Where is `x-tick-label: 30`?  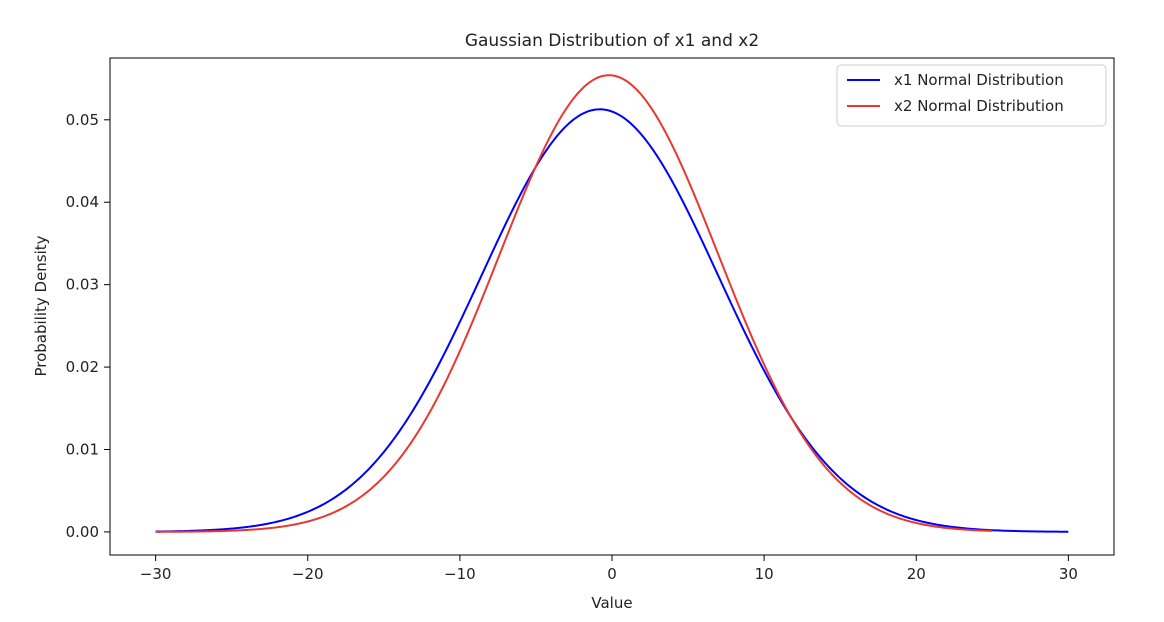 x-tick-label: 30 is located at coordinates (1068, 574).